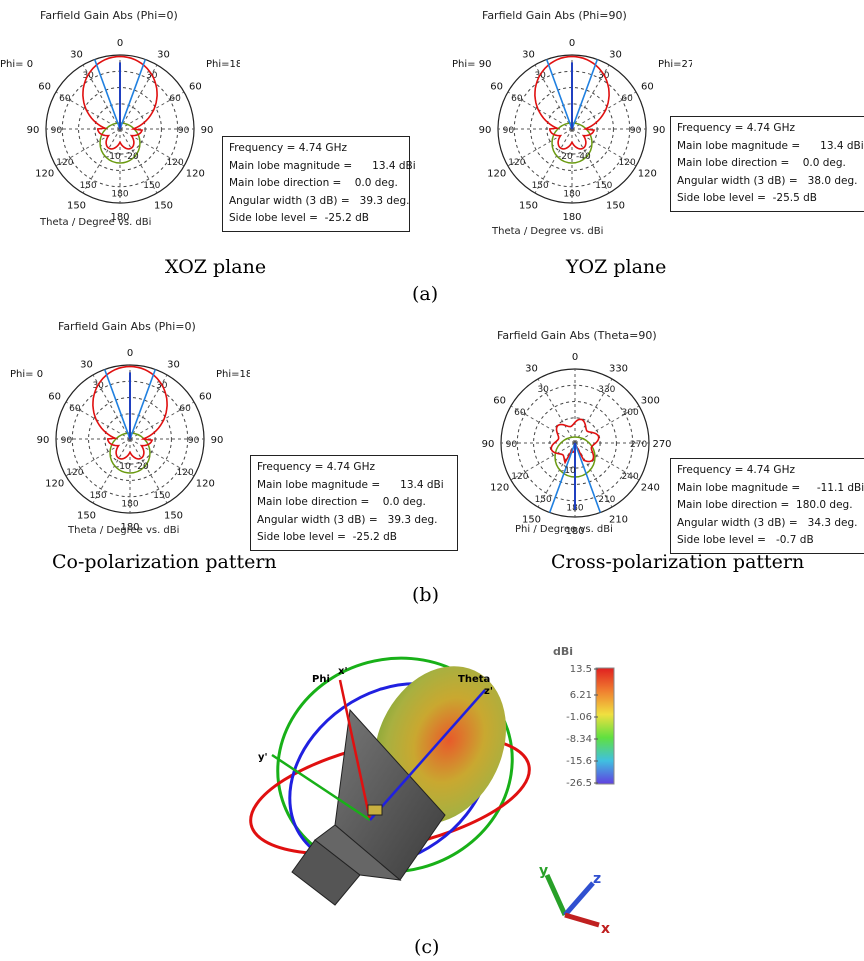 Image resolution: width=864 pixels, height=961 pixels. What do you see at coordinates (592, 729) in the screenshot?
I see `colorbar: 13.5 6.21 -1.06 -8.34 -15.6 -26.5` at bounding box center [592, 729].